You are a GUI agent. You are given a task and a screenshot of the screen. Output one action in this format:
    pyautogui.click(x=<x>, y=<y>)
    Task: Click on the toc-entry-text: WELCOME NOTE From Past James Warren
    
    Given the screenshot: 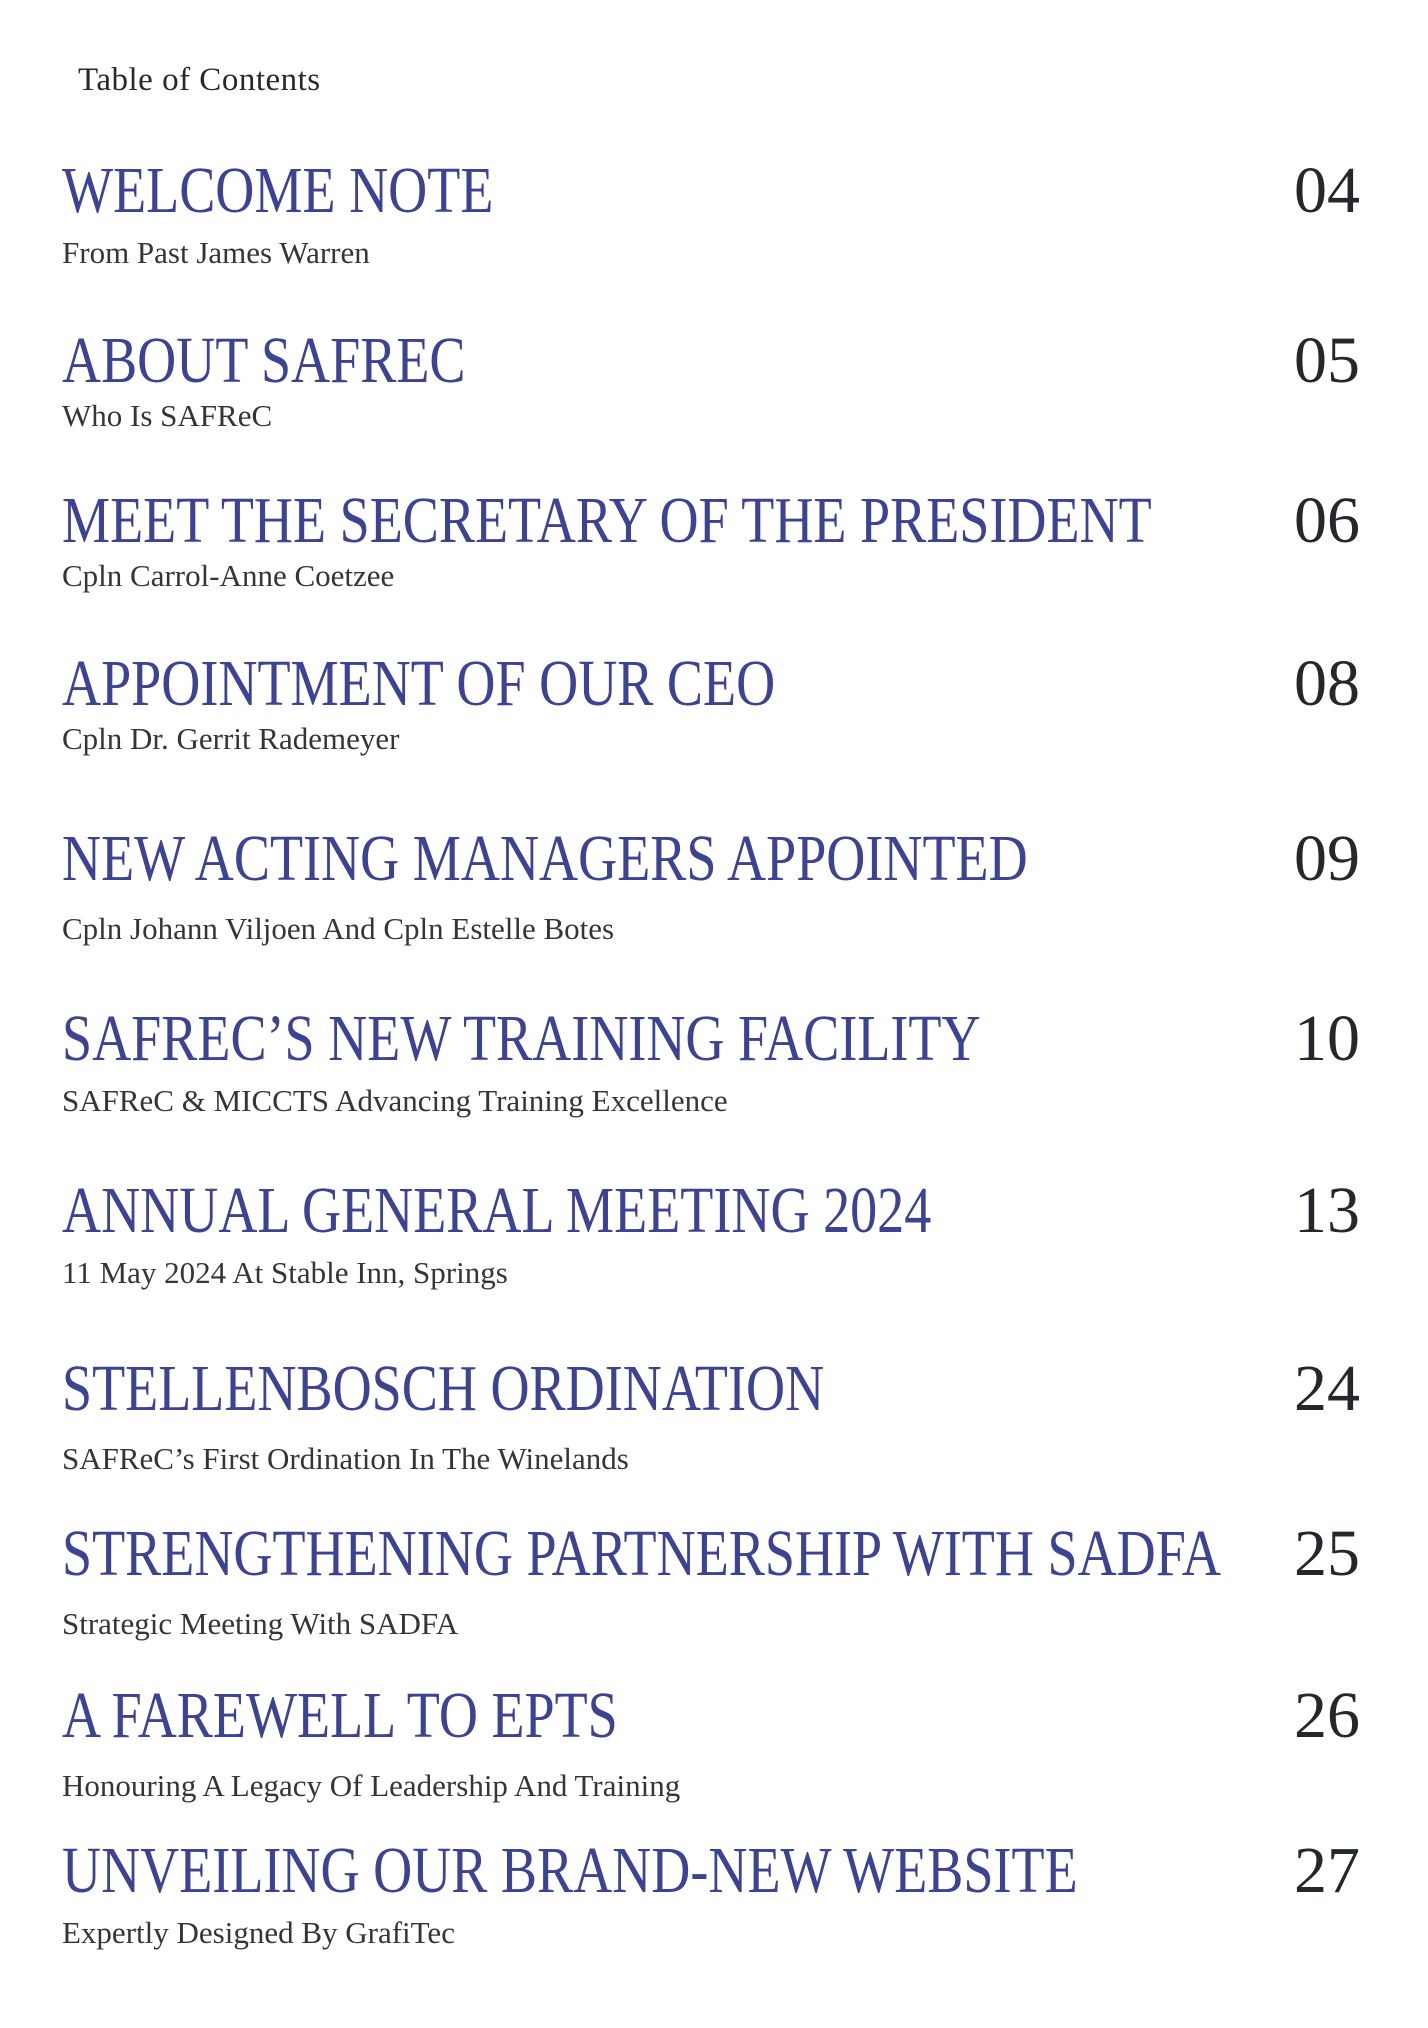 What is the action you would take?
    pyautogui.click(x=666, y=214)
    